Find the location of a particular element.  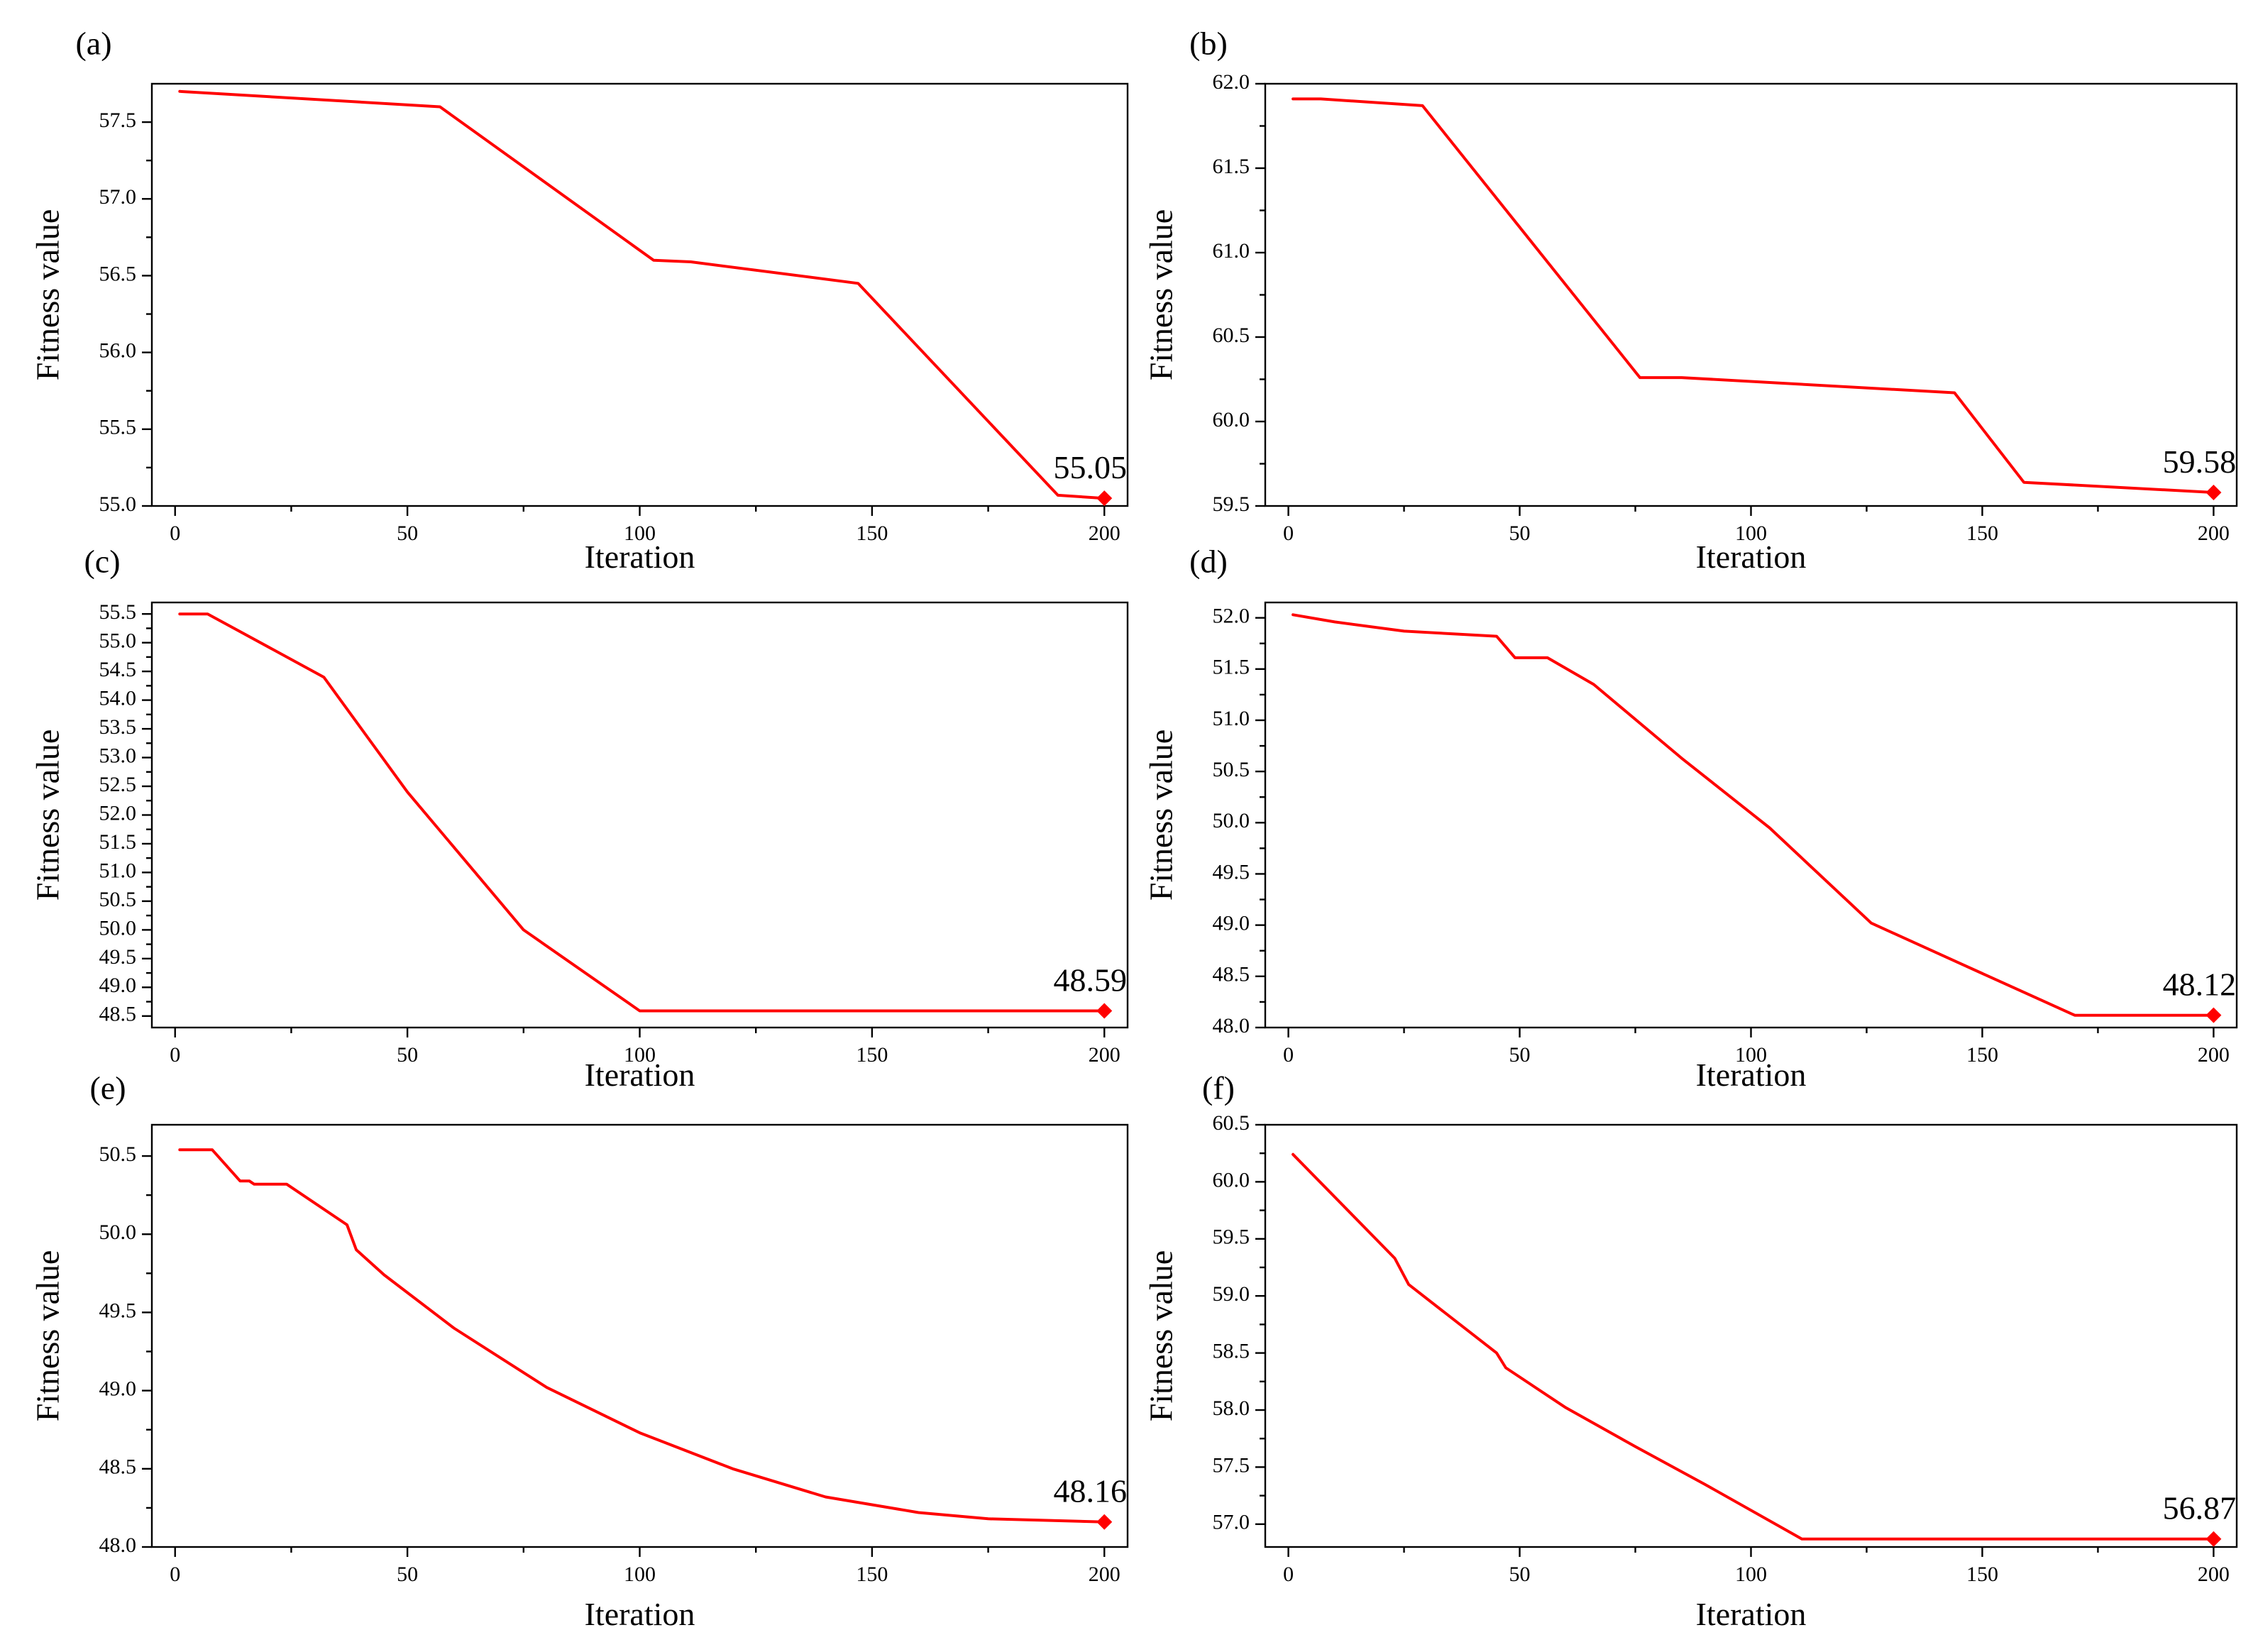

y-tick-label: 62.0 is located at coordinates (1232, 82).